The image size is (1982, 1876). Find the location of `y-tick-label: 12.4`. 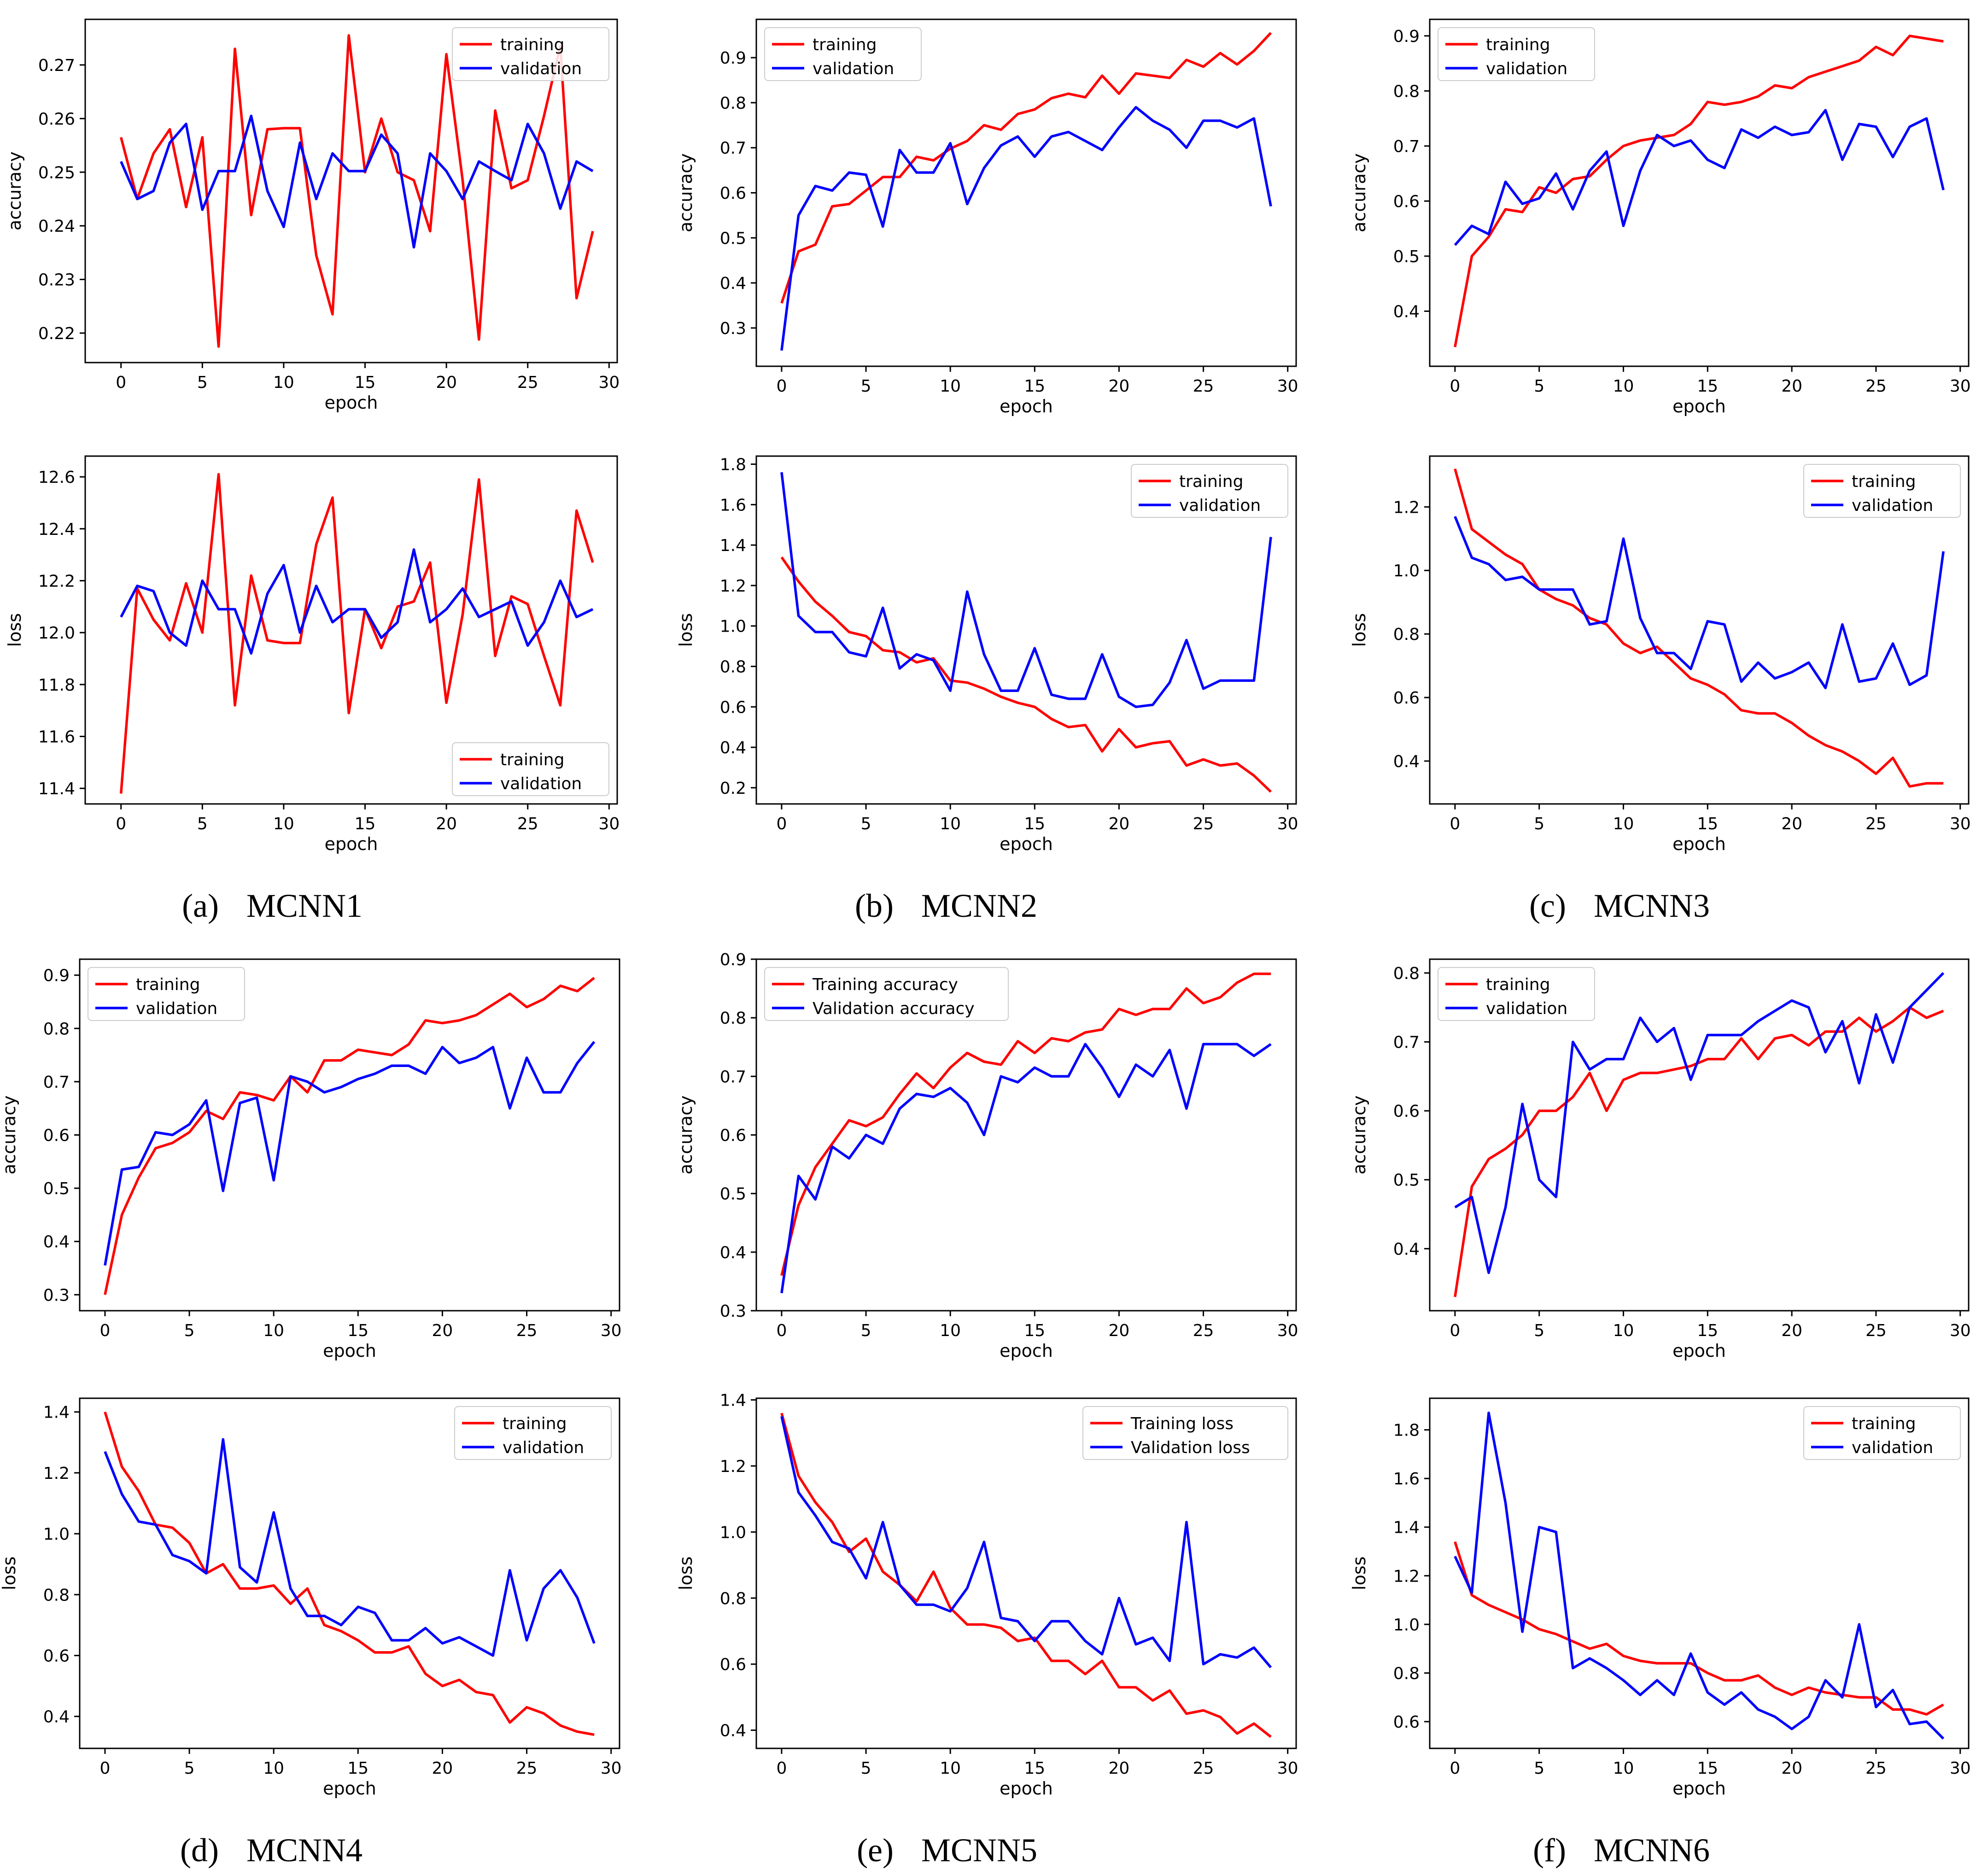

y-tick-label: 12.4 is located at coordinates (56, 529).